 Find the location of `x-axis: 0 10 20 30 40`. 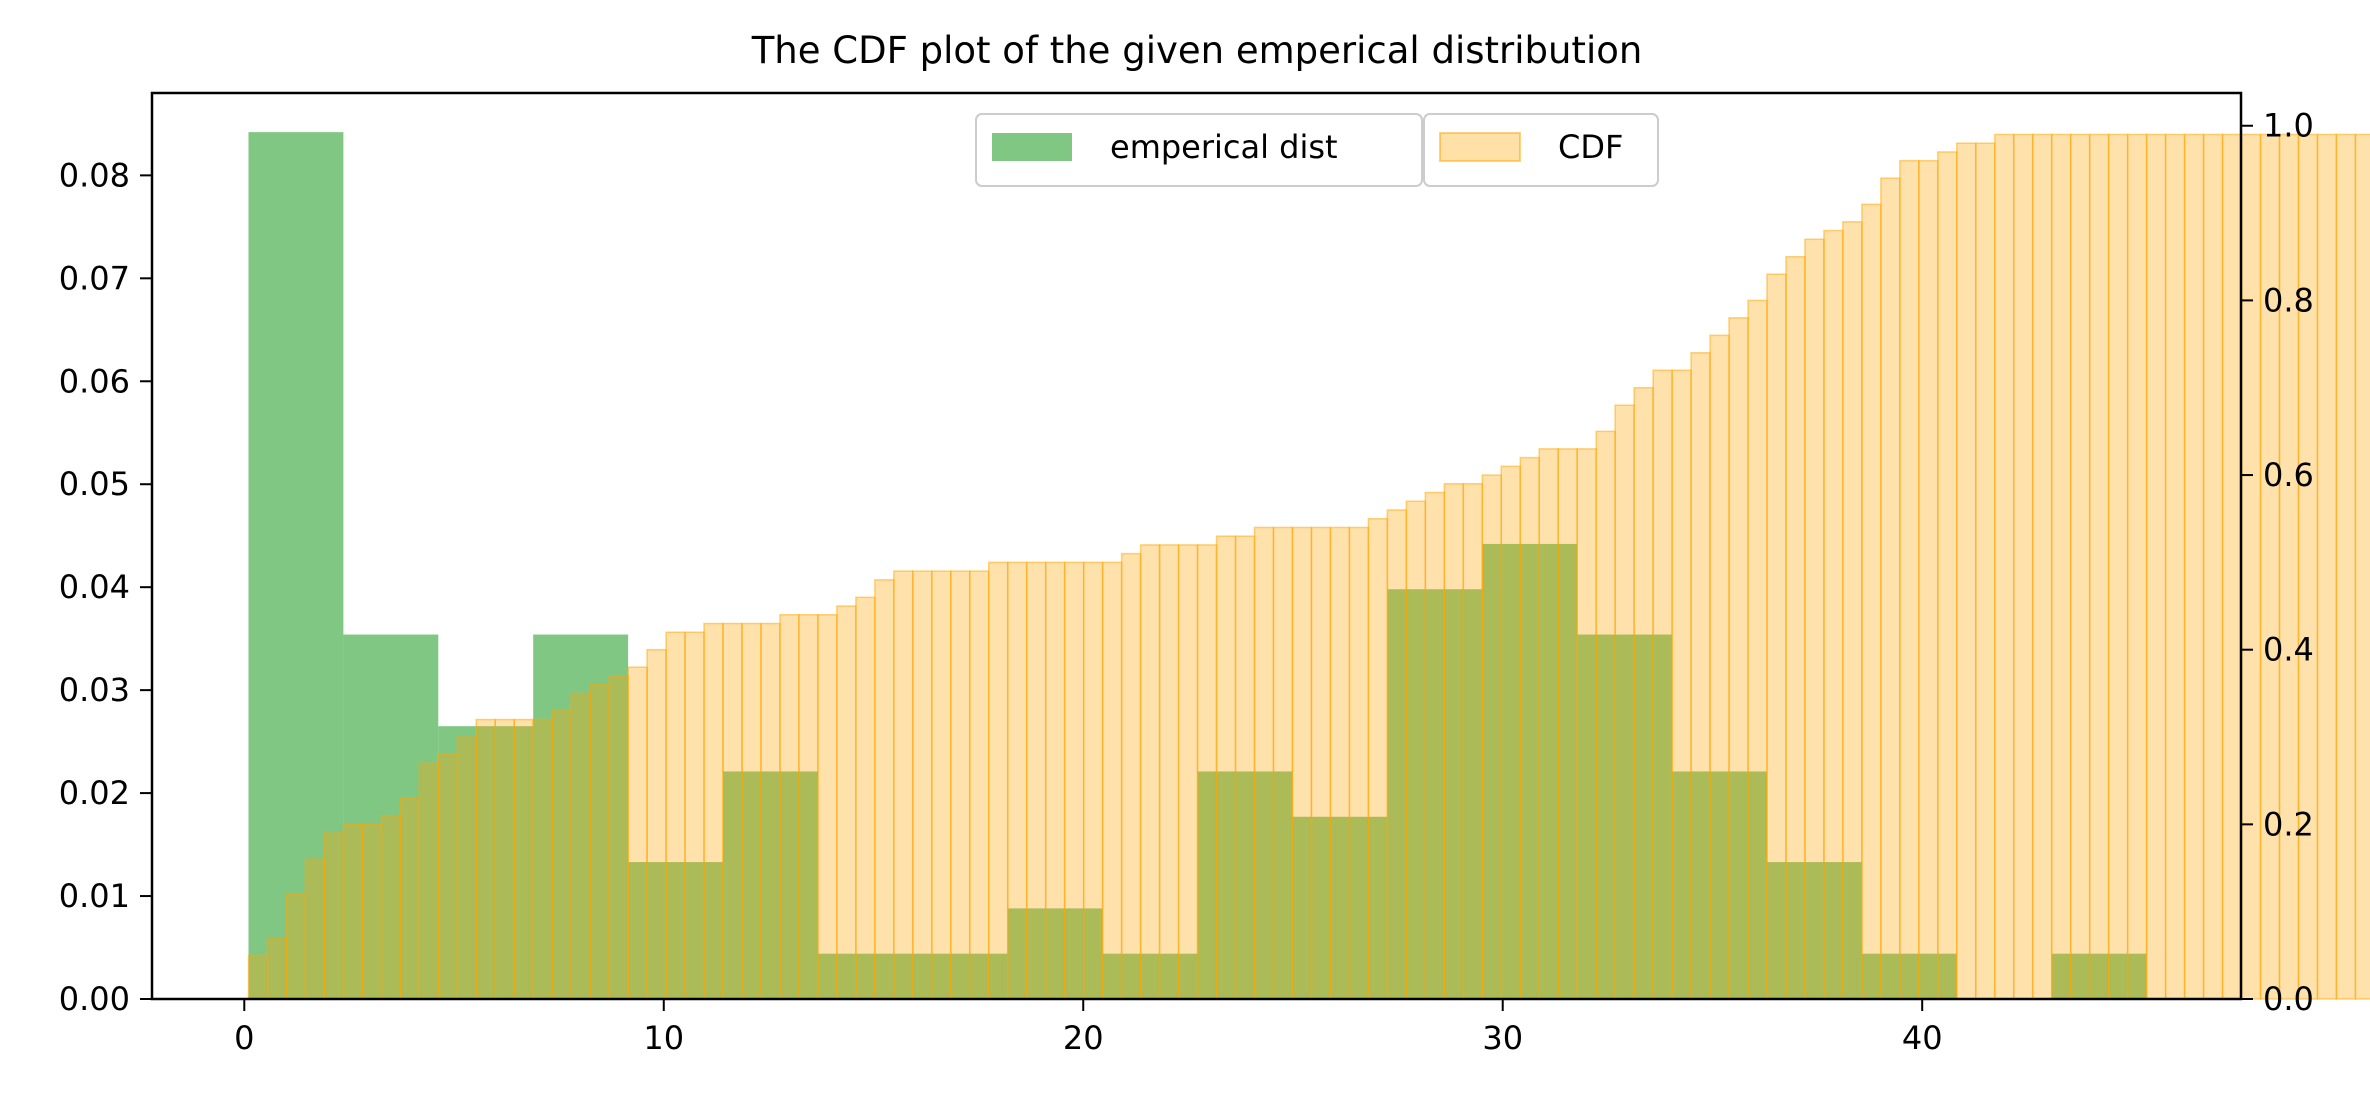

x-axis: 0 10 20 30 40 is located at coordinates (1088, 1028).